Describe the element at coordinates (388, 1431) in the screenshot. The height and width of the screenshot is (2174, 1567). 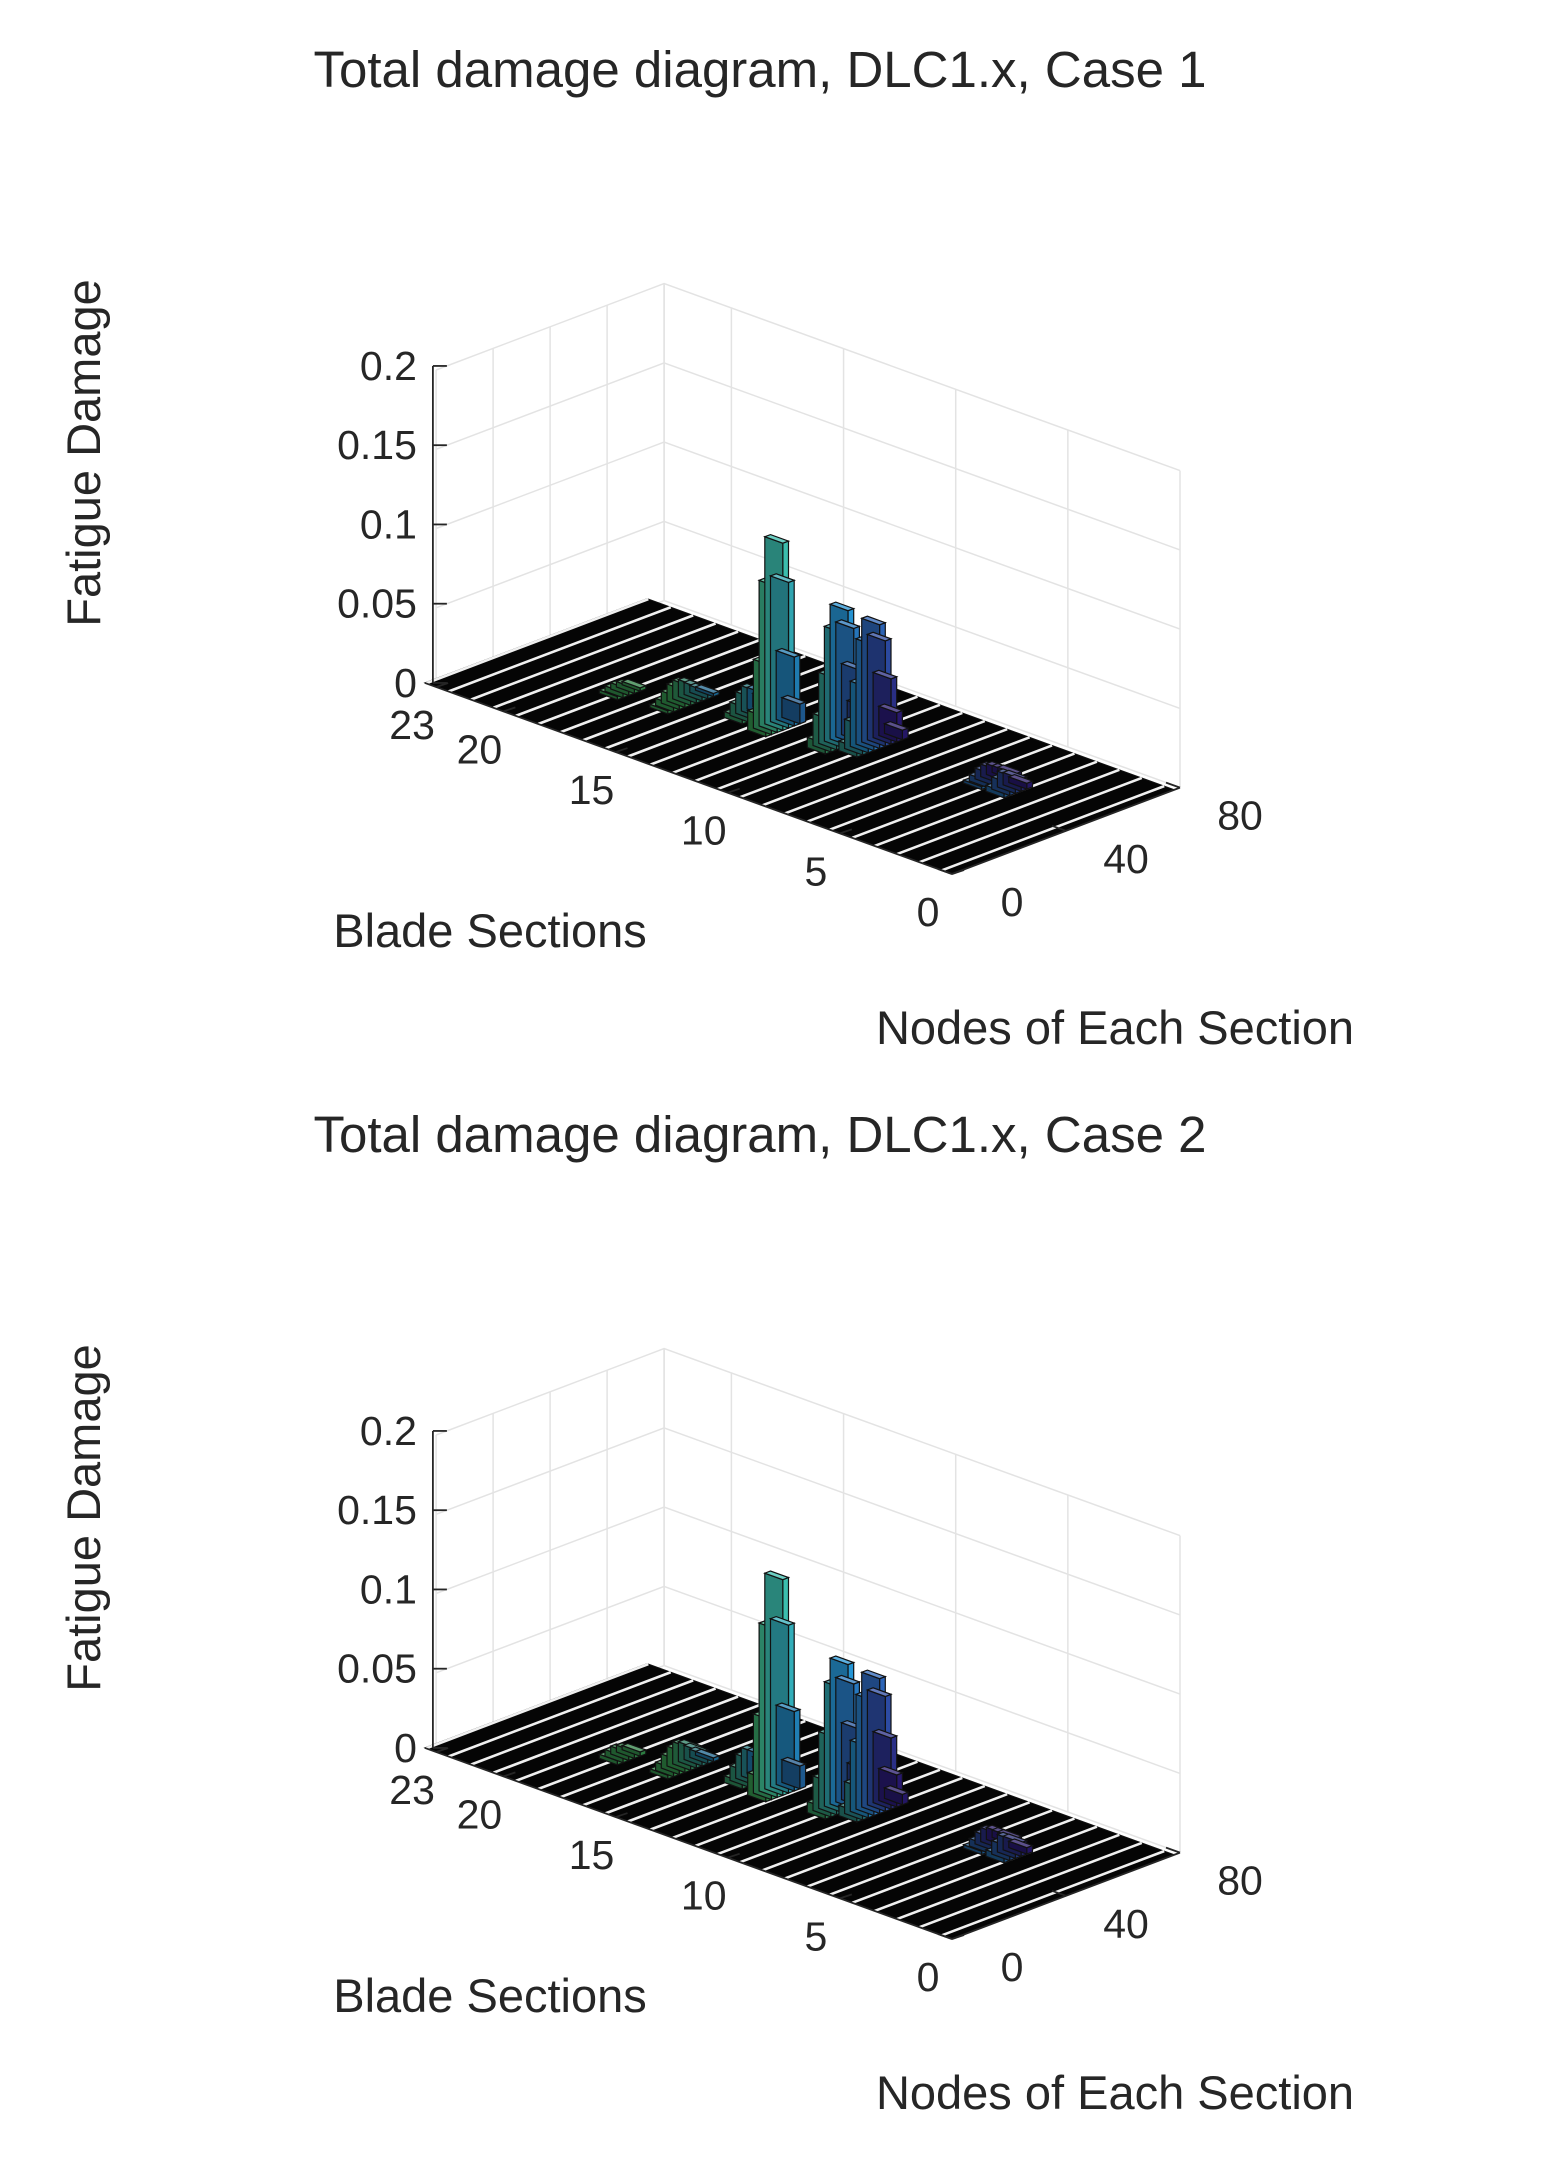
I see `z-tick-label: 0.2` at that location.